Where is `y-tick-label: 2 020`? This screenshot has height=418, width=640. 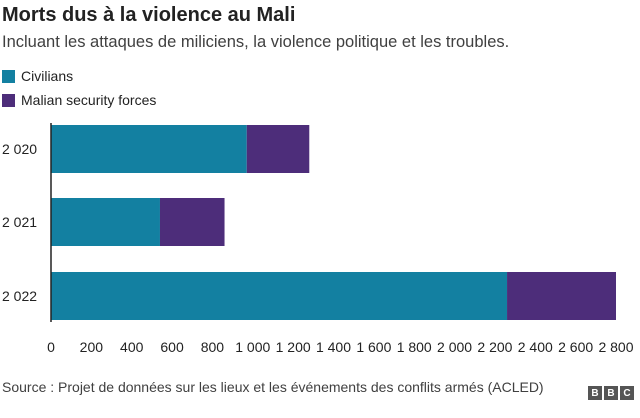 y-tick-label: 2 020 is located at coordinates (19, 149).